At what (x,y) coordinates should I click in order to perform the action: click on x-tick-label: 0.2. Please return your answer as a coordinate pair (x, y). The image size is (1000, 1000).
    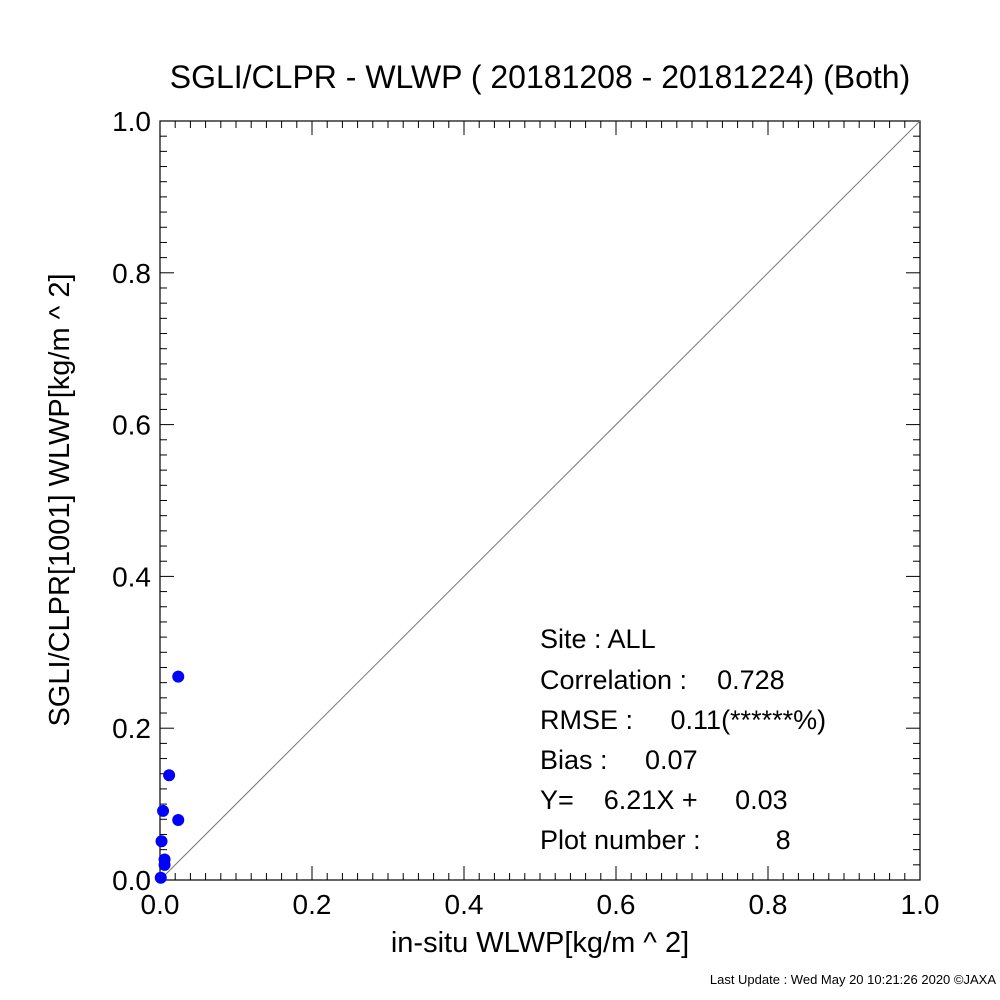
    Looking at the image, I should click on (312, 904).